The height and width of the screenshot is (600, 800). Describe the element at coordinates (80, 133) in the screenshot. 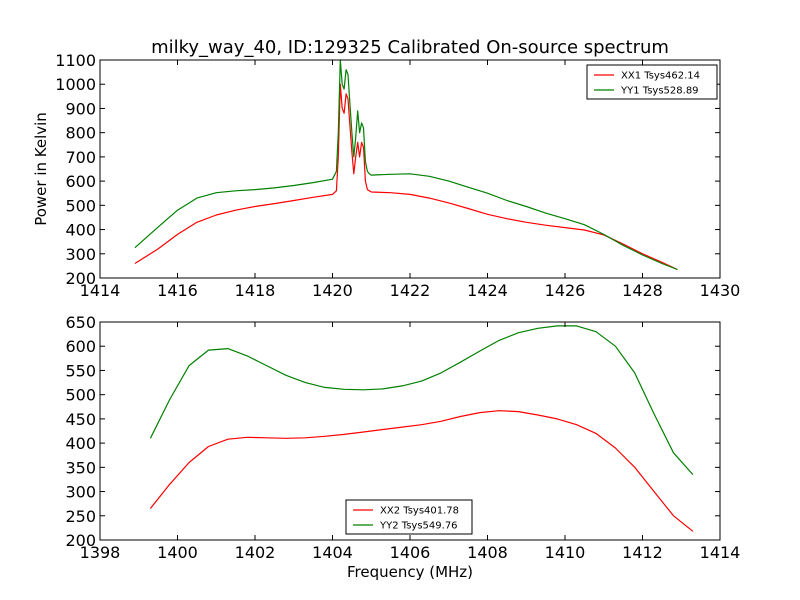

I see `y-tick-label: 800` at that location.